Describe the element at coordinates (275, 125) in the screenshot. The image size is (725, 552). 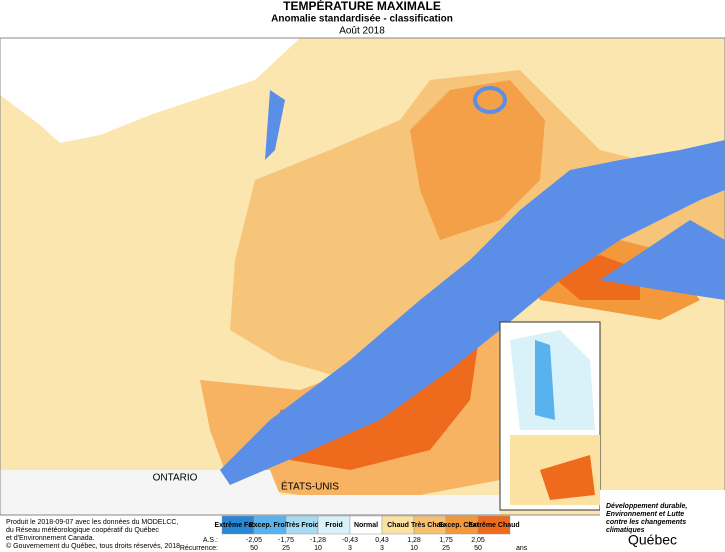
I see `lake` at that location.